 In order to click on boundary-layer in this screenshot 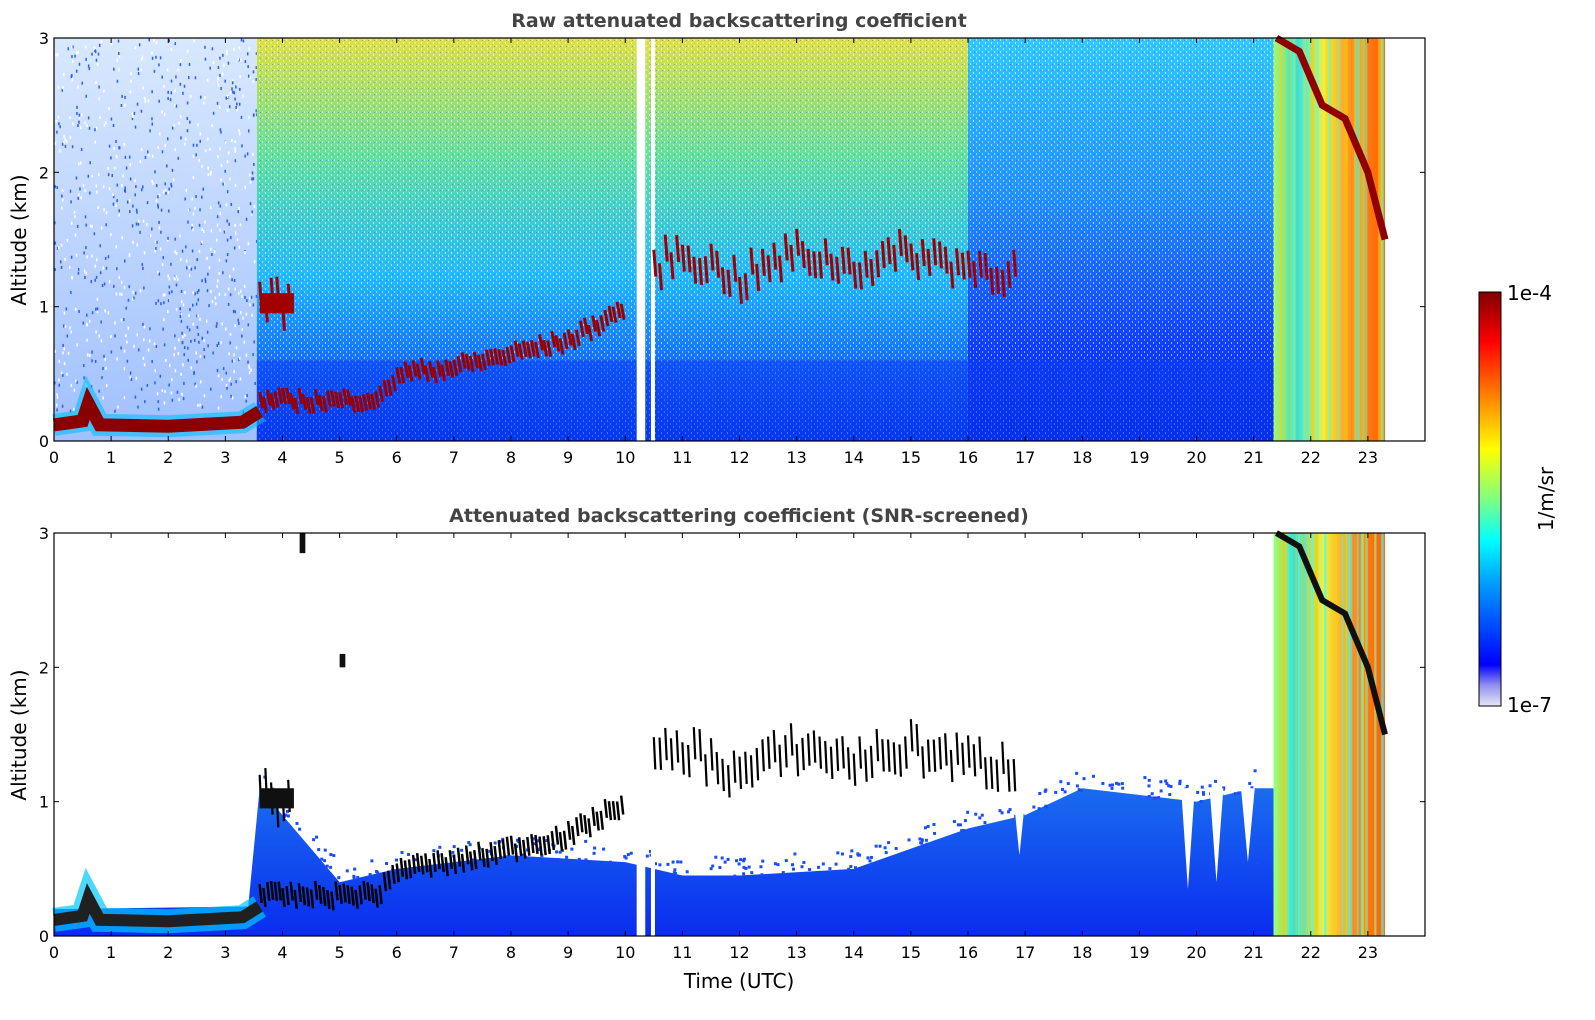, I will do `click(158, 409)`.